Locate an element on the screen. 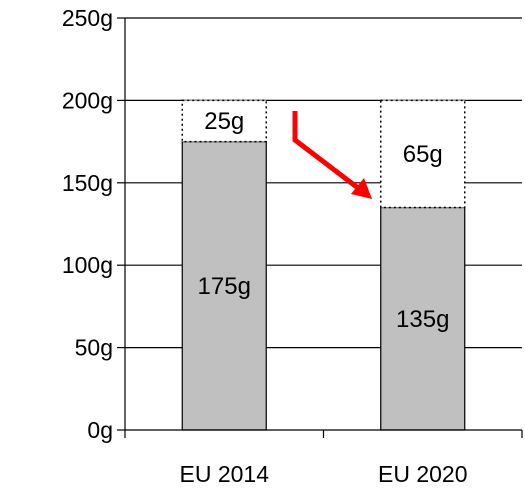 The width and height of the screenshot is (525, 491). y-tick-label: 0g is located at coordinates (100, 430).